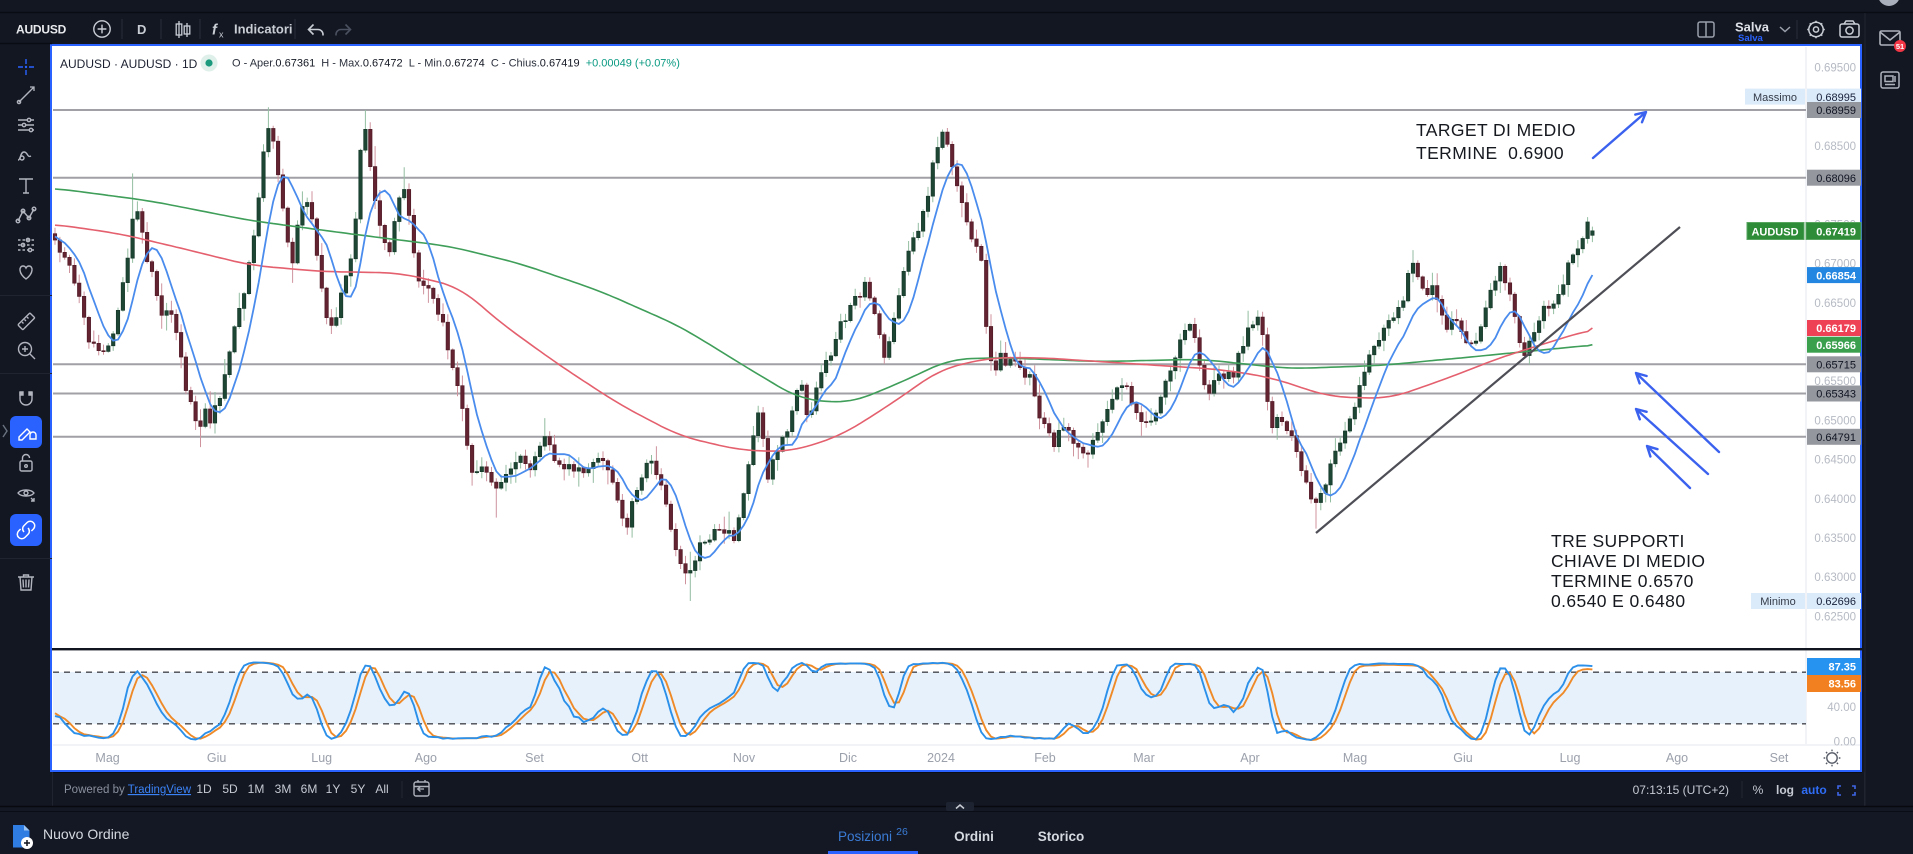  What do you see at coordinates (1845, 742) in the screenshot?
I see `svg-text: 0.00` at bounding box center [1845, 742].